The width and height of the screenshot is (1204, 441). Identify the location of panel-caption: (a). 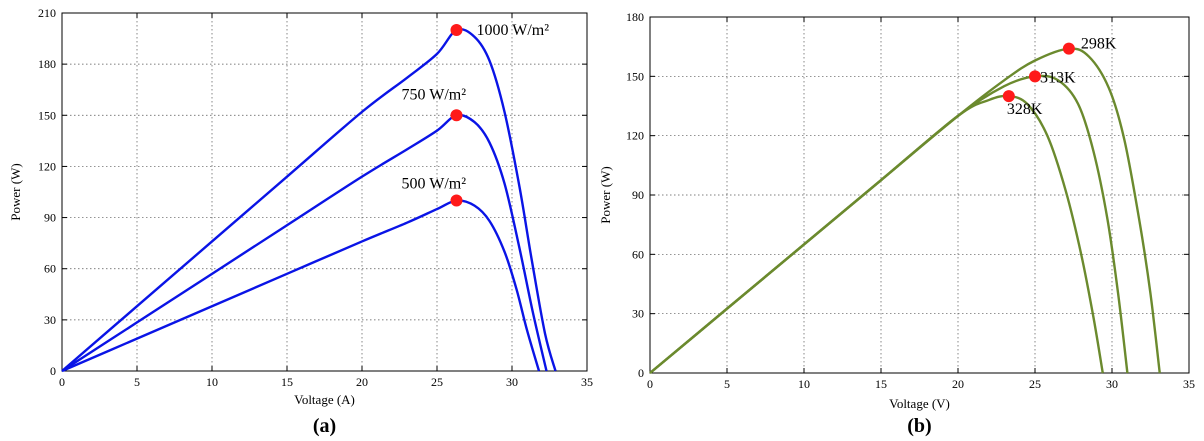
(324, 426).